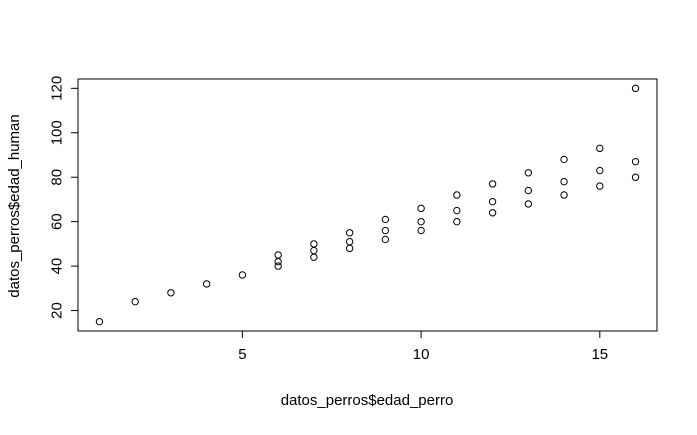 Image resolution: width=697 pixels, height=435 pixels. I want to click on y-tick-label: 120, so click(57, 88).